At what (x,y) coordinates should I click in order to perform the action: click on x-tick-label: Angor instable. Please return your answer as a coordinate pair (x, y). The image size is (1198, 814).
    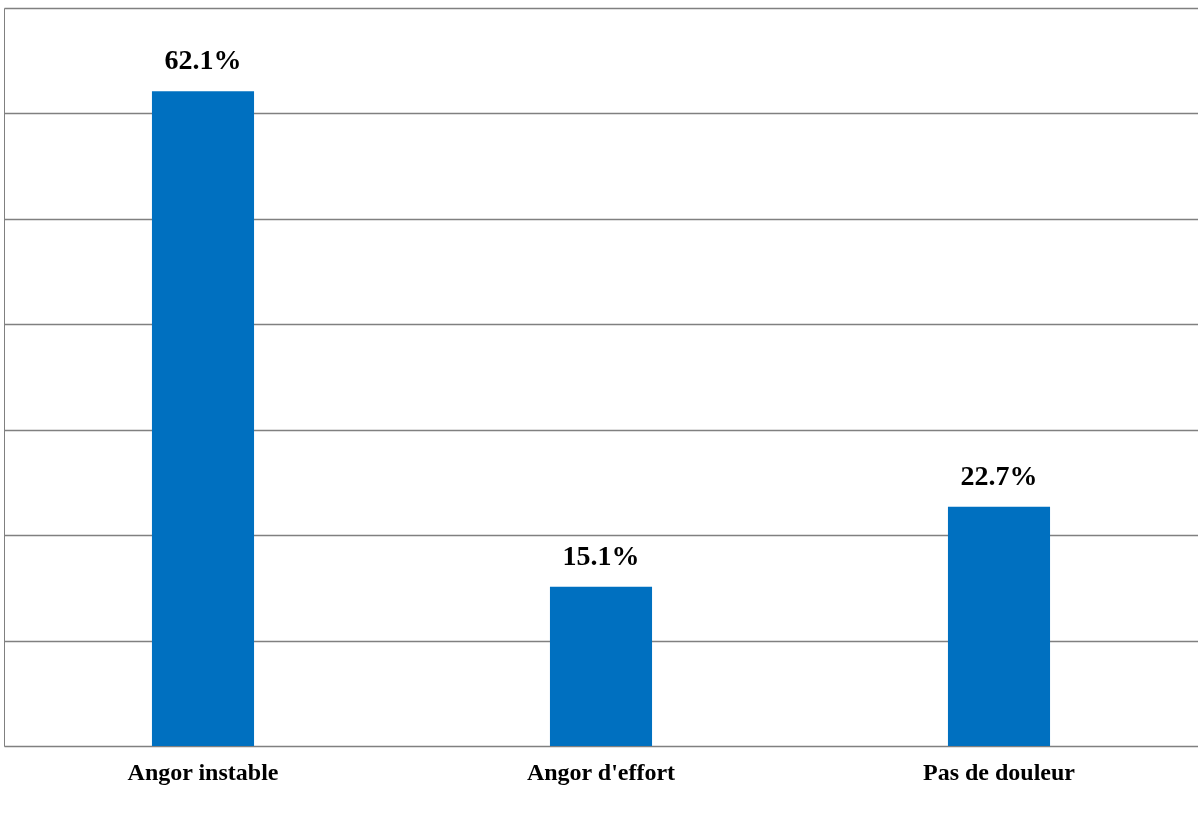
    Looking at the image, I should click on (203, 771).